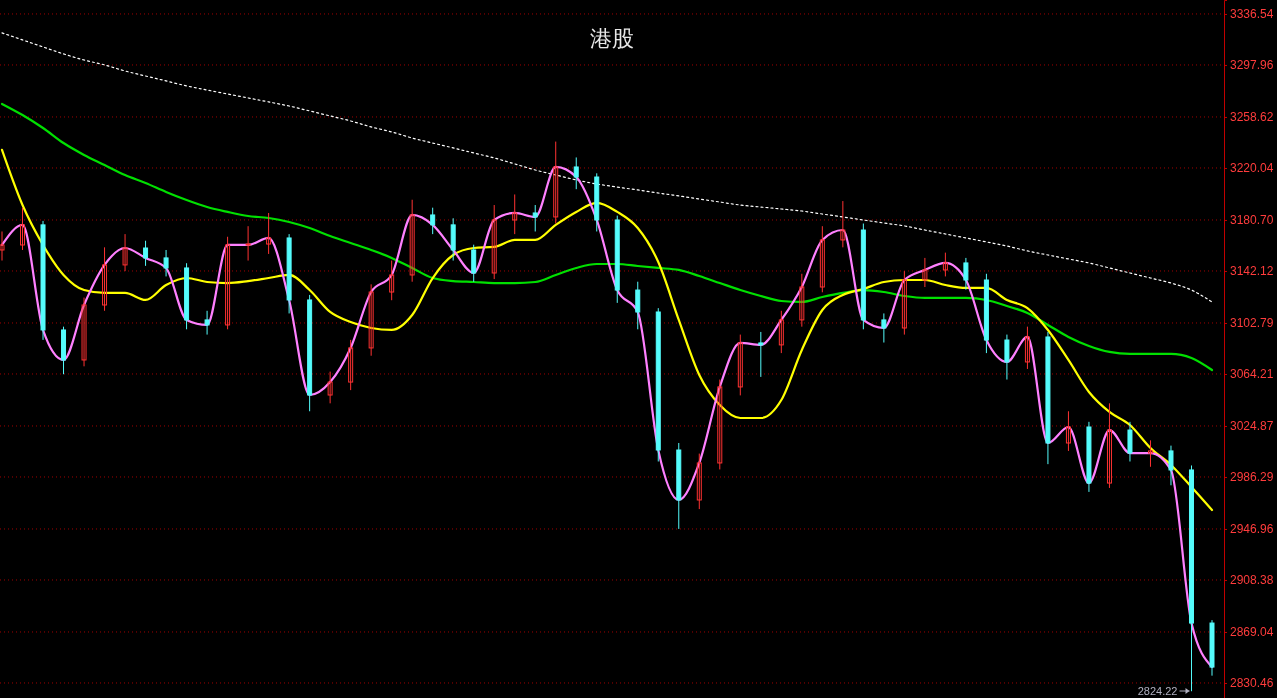 This screenshot has height=698, width=1277. Describe the element at coordinates (1252, 117) in the screenshot. I see `y-tick-label: 3258.62` at that location.